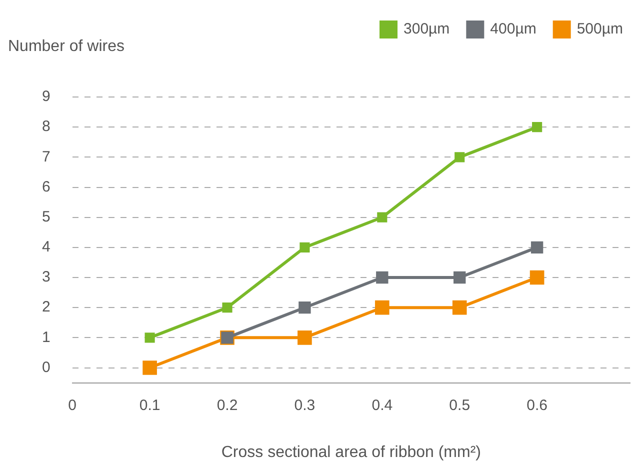  Describe the element at coordinates (46, 127) in the screenshot. I see `y-tick-label: 8` at that location.